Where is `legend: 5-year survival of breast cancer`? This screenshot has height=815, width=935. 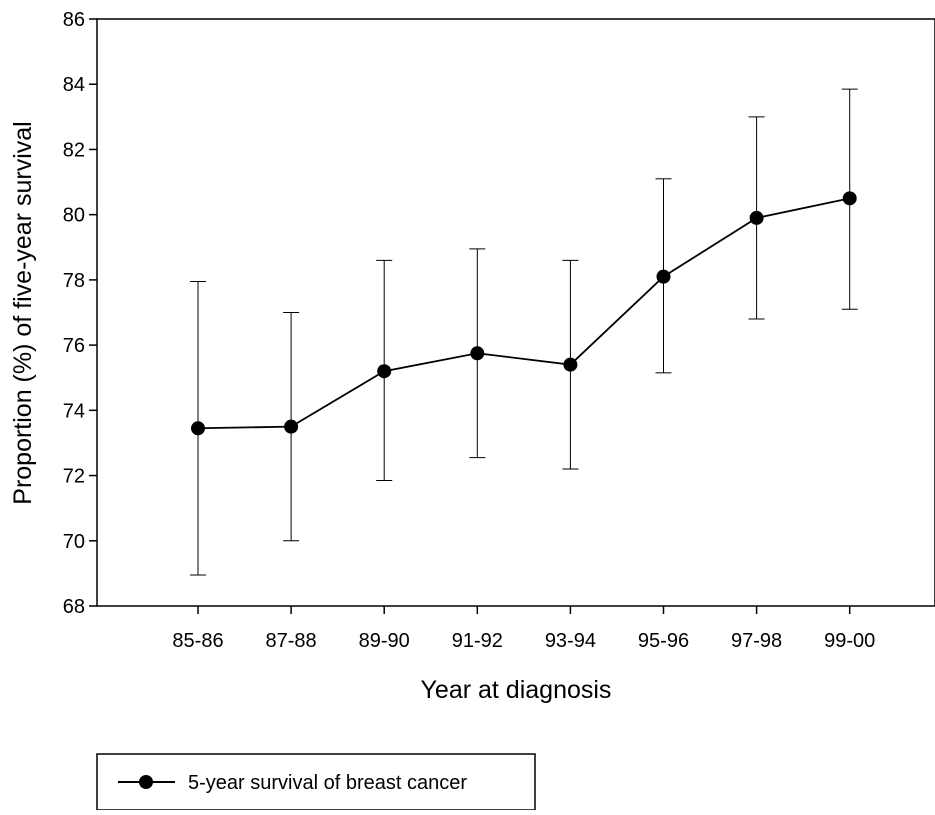 legend: 5-year survival of breast cancer is located at coordinates (316, 782).